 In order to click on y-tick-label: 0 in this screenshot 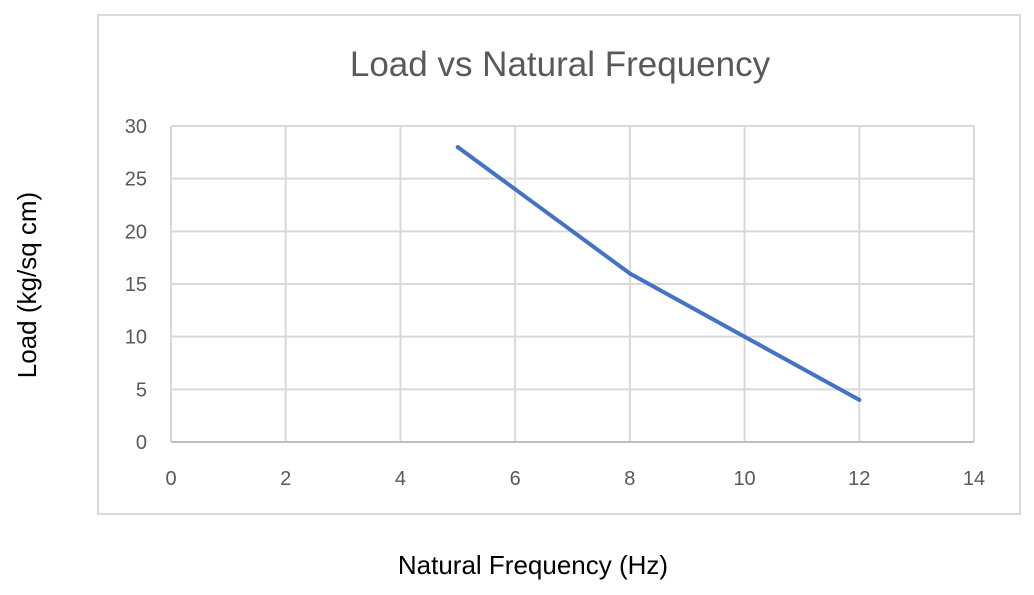, I will do `click(141, 443)`.